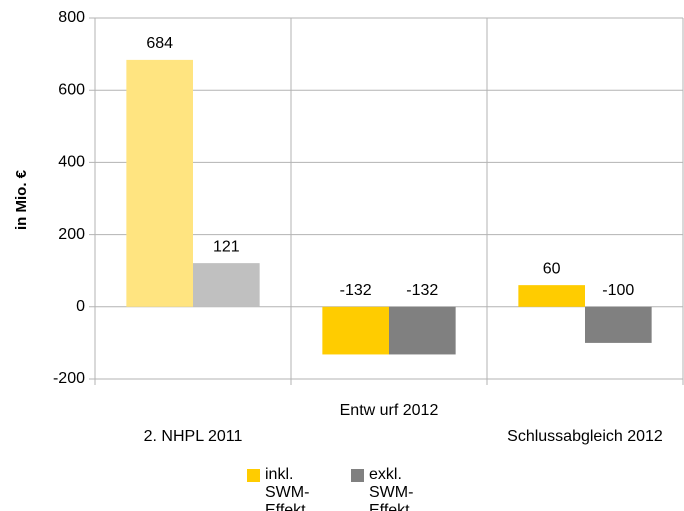 This screenshot has height=511, width=684. Describe the element at coordinates (552, 268) in the screenshot. I see `data-label: 60` at that location.